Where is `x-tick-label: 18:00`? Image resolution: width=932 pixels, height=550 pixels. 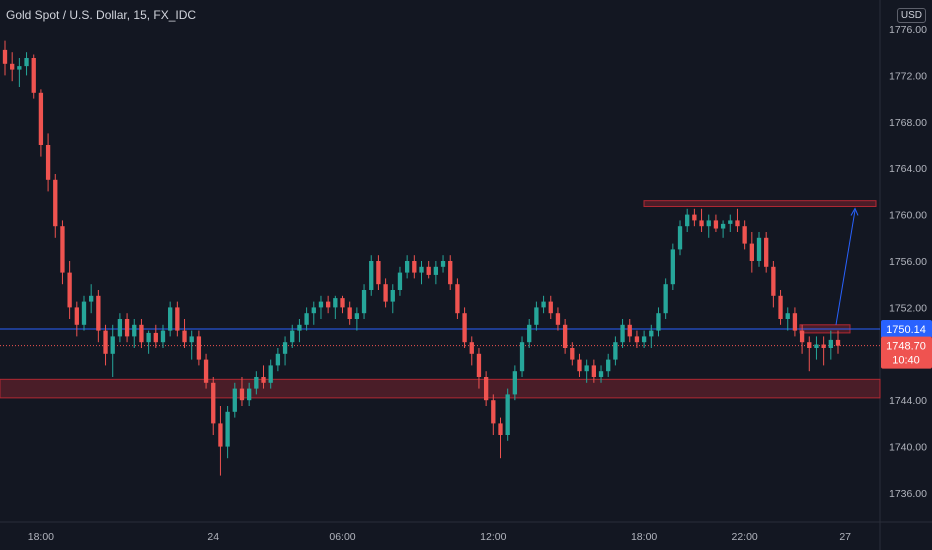 x-tick-label: 18:00 is located at coordinates (644, 537).